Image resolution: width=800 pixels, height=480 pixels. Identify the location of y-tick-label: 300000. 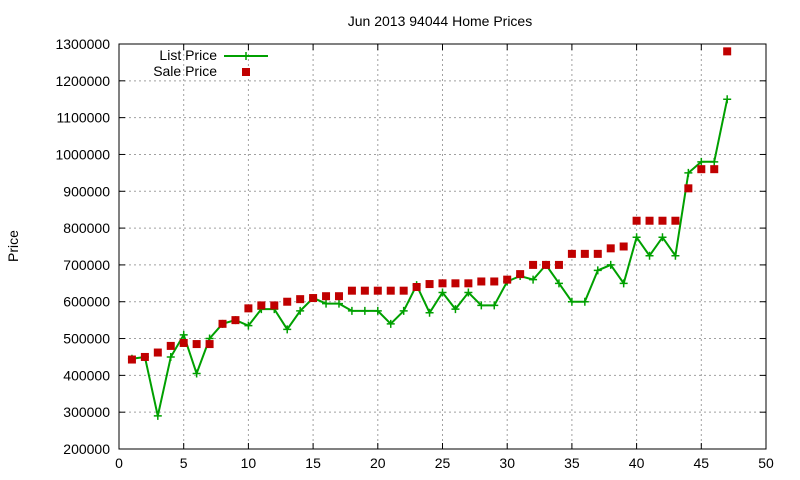
(86, 412).